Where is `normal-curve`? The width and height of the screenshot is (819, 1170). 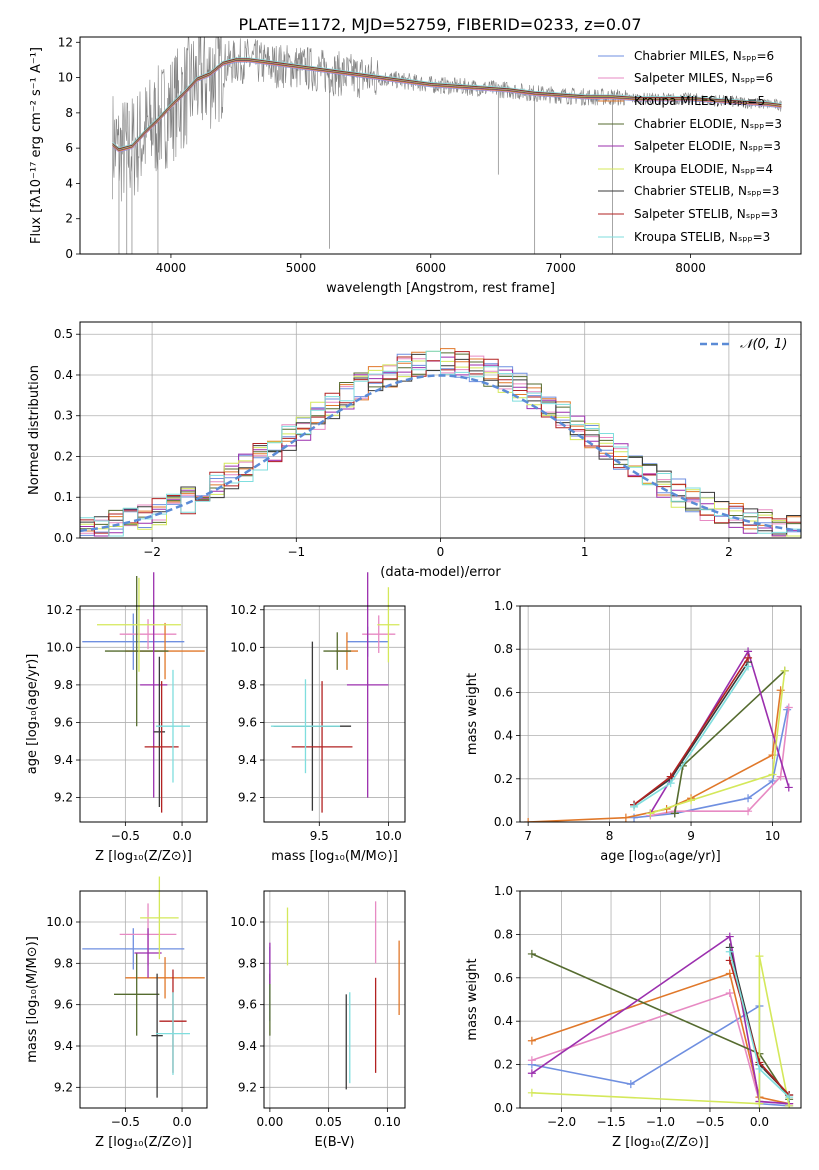
normal-curve is located at coordinates (440, 453).